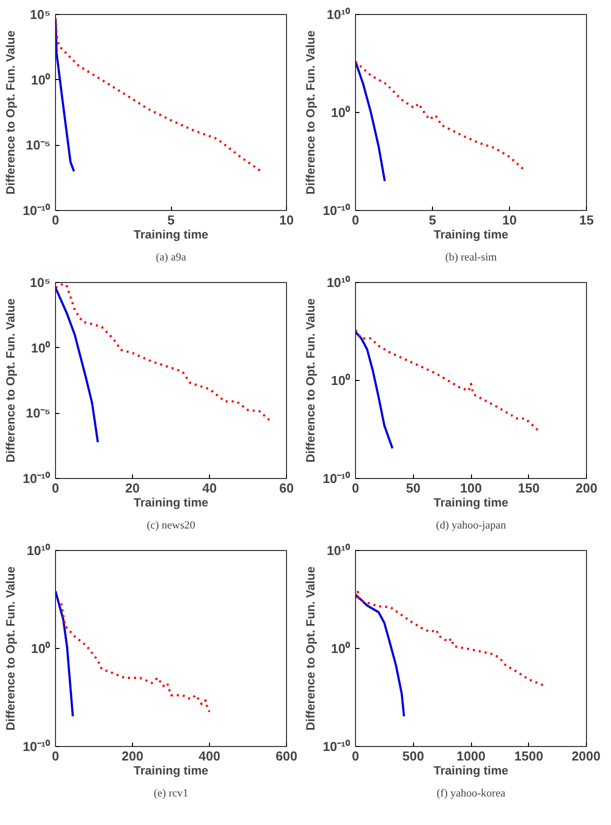 The image size is (611, 825). What do you see at coordinates (529, 488) in the screenshot?
I see `x-tick-label: 150` at bounding box center [529, 488].